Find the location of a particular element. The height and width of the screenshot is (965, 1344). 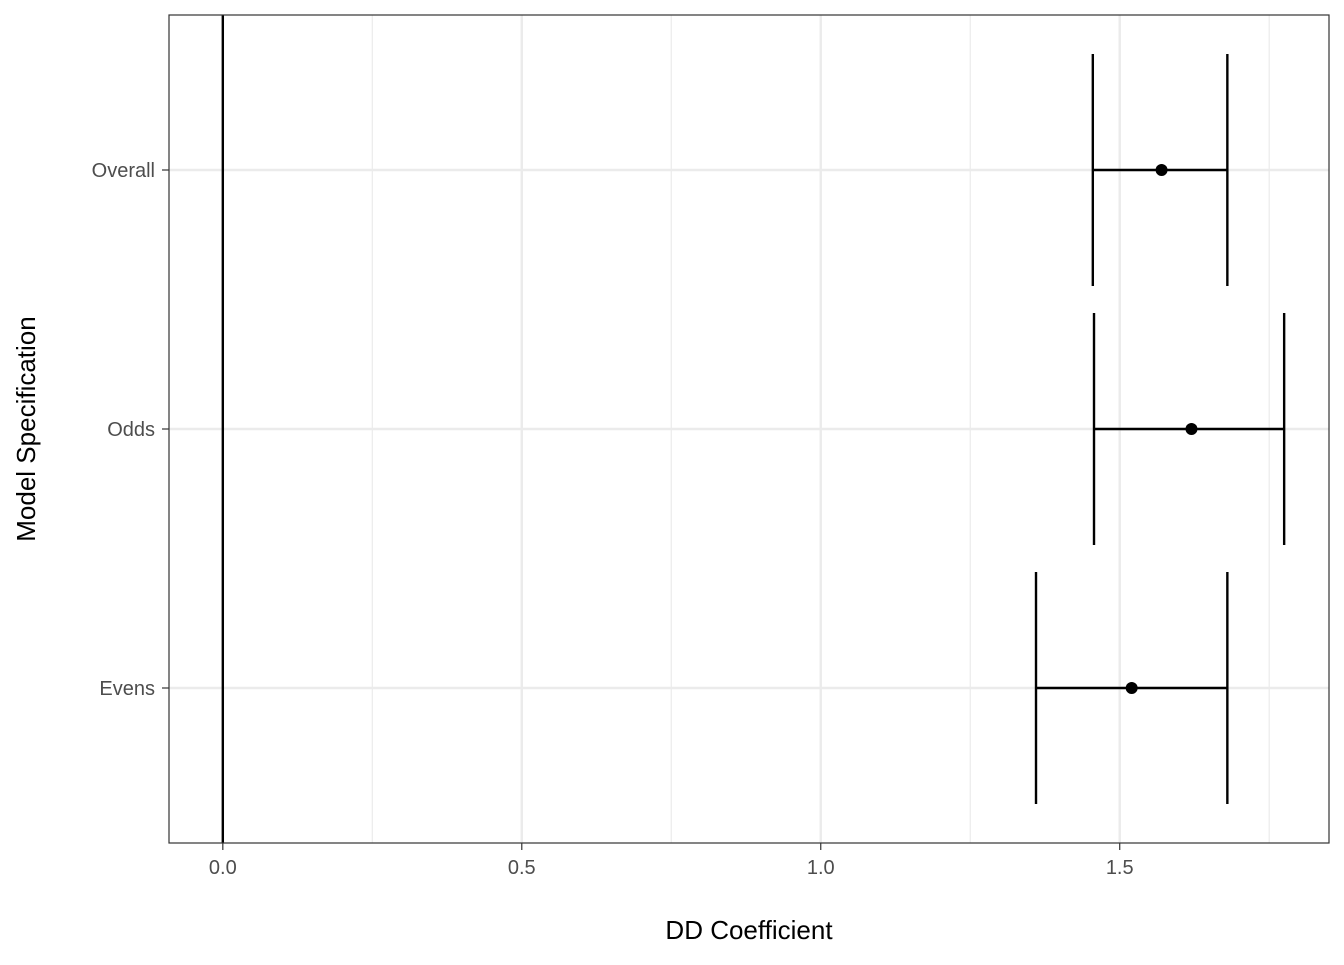

error-bar-odds is located at coordinates (1189, 429).